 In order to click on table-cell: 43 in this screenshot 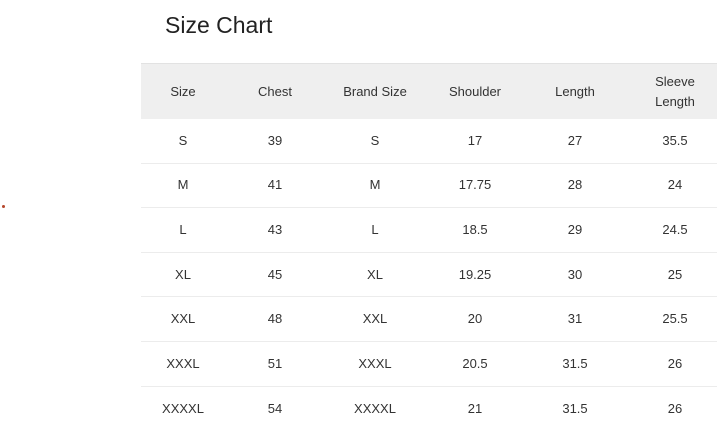, I will do `click(275, 229)`.